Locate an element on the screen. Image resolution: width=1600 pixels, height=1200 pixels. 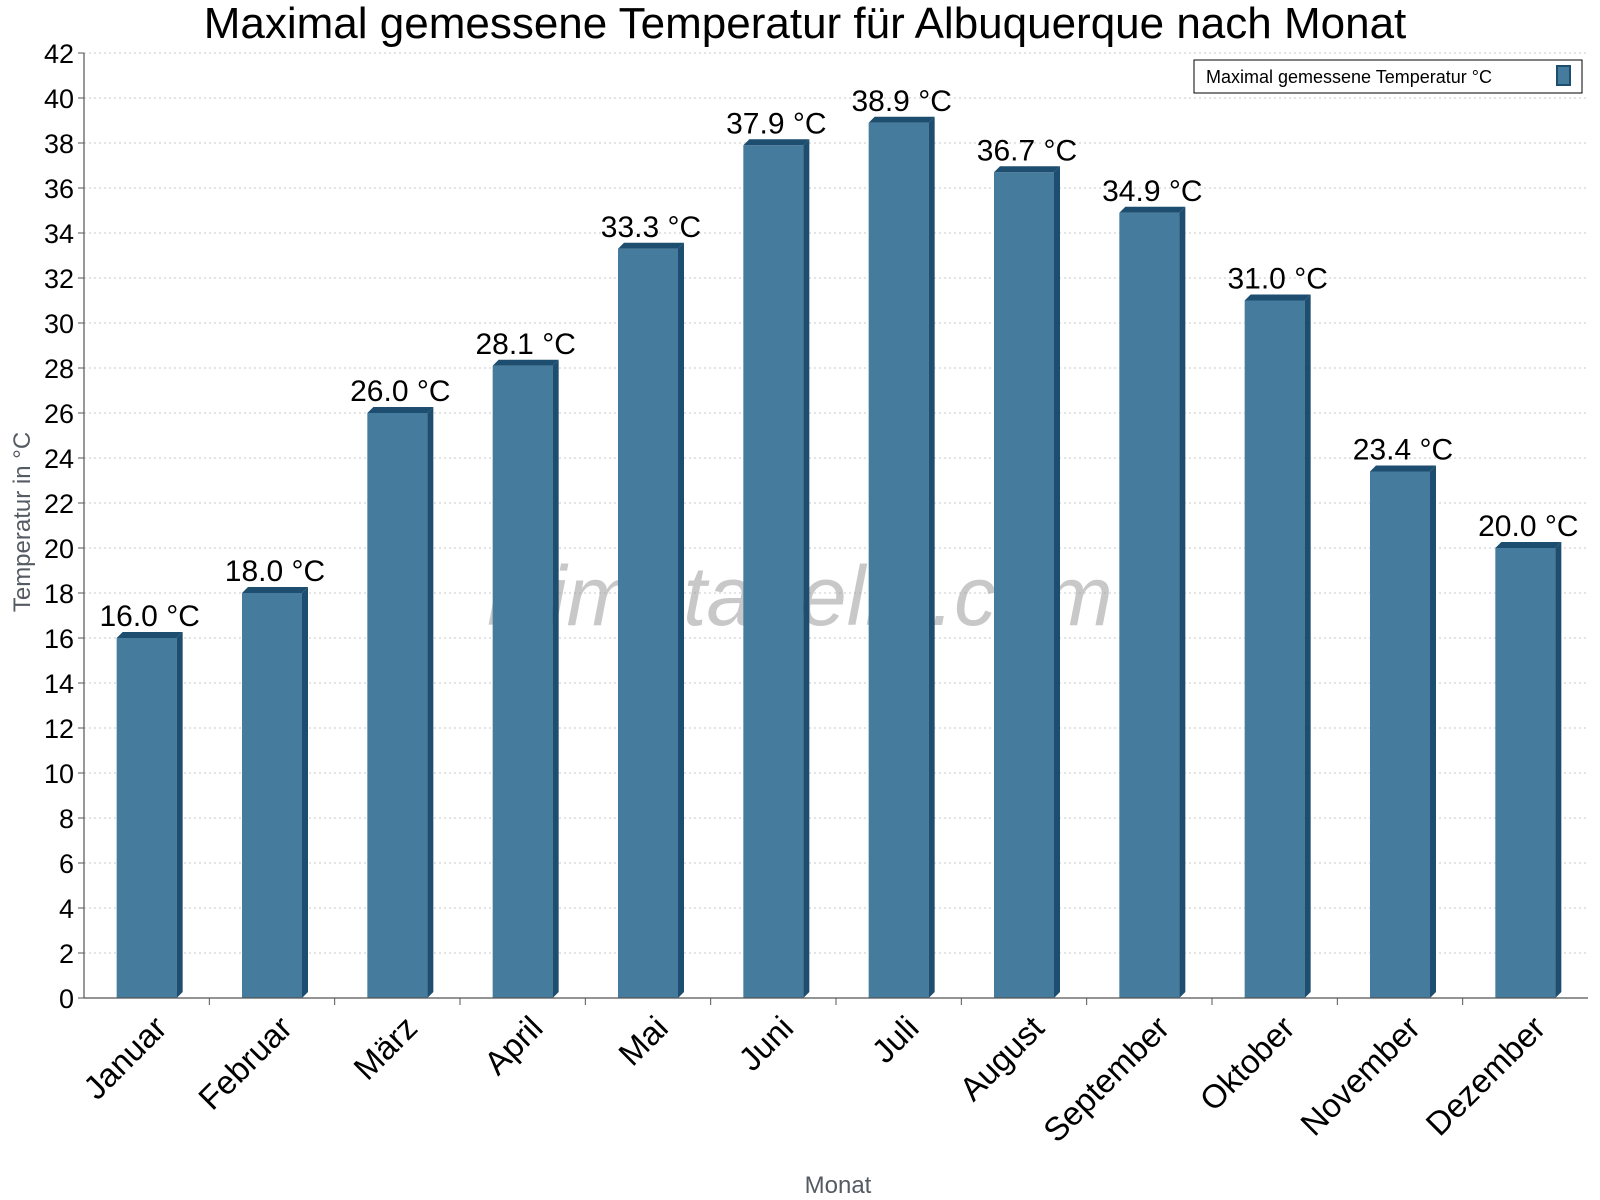
data-label: 36.7 °C is located at coordinates (1027, 150).